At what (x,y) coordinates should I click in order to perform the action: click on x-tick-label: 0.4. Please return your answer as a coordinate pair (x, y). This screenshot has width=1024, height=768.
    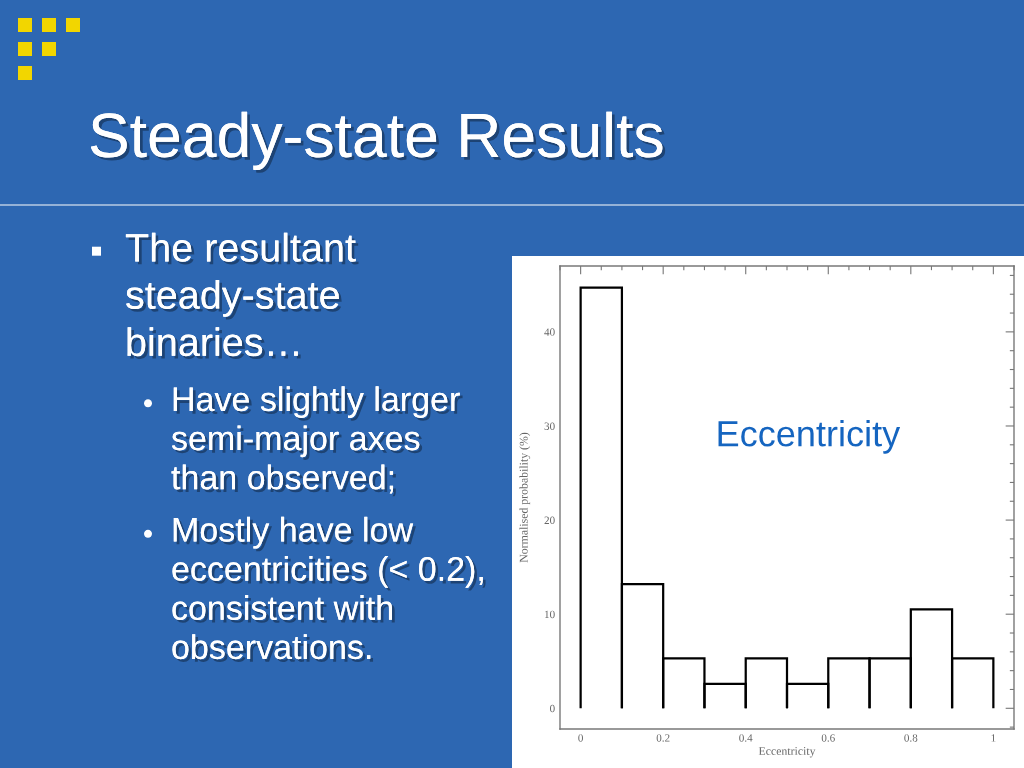
    Looking at the image, I should click on (746, 738).